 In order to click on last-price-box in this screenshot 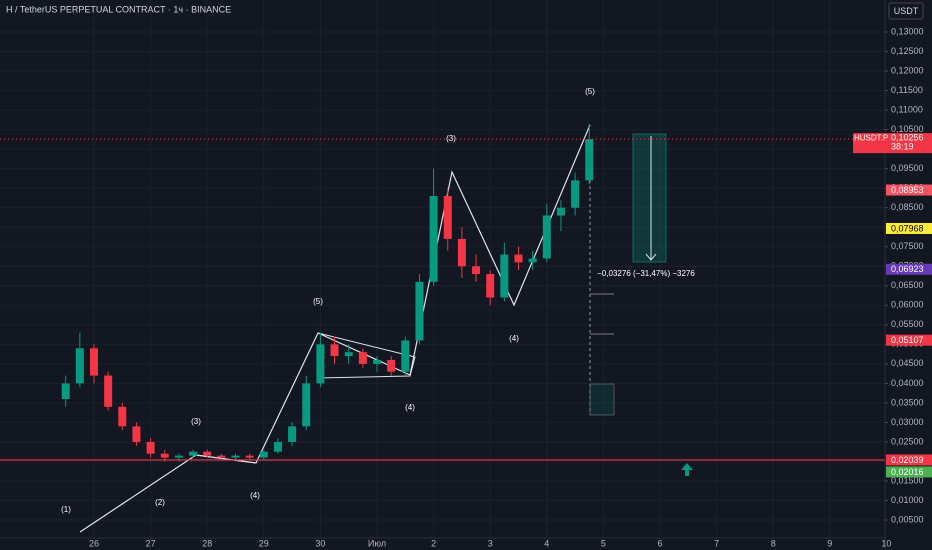, I will do `click(892, 143)`.